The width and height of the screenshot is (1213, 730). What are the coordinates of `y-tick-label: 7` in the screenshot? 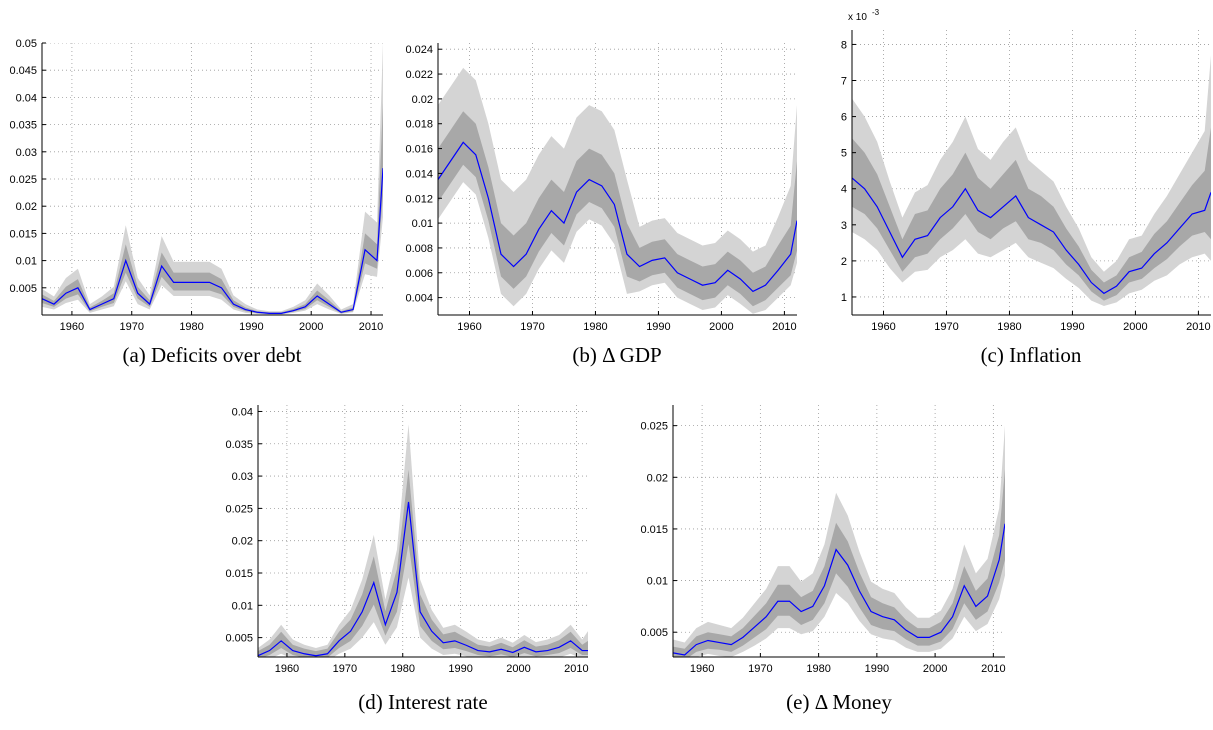 It's located at (844, 82).